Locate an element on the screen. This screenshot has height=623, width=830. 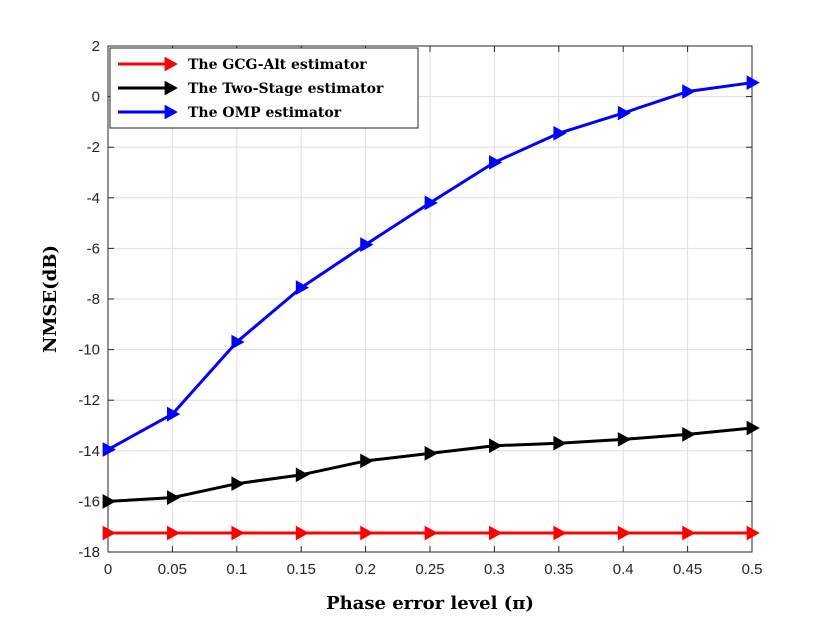
x-tick-label: 0.45 is located at coordinates (687, 569).